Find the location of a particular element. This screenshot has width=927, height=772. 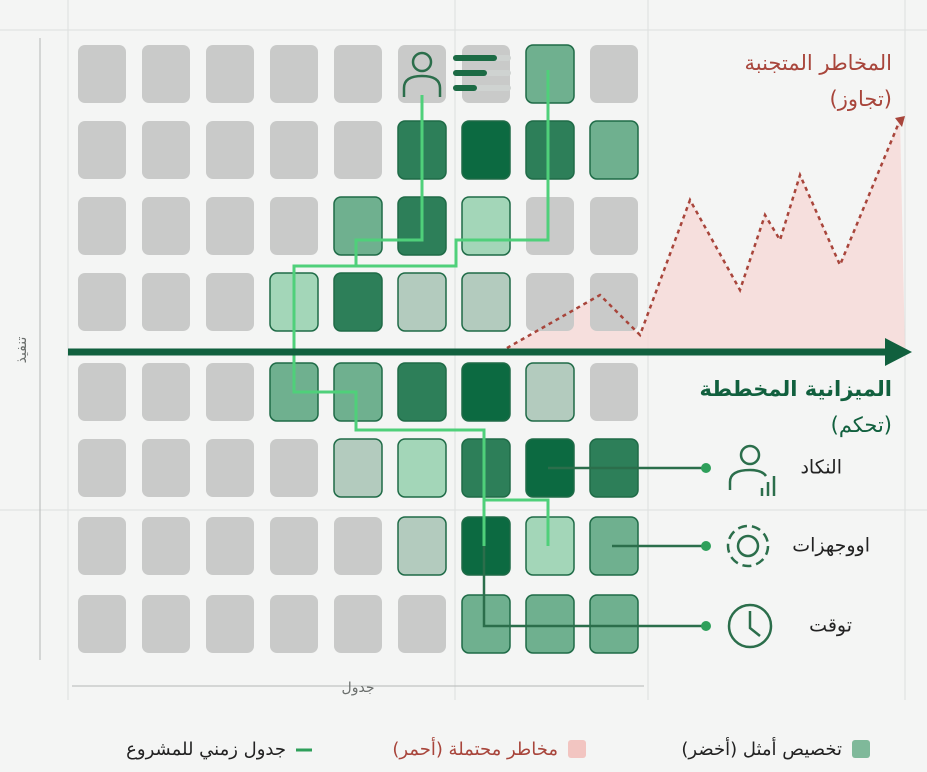

resource-label: توقت is located at coordinates (830, 626).